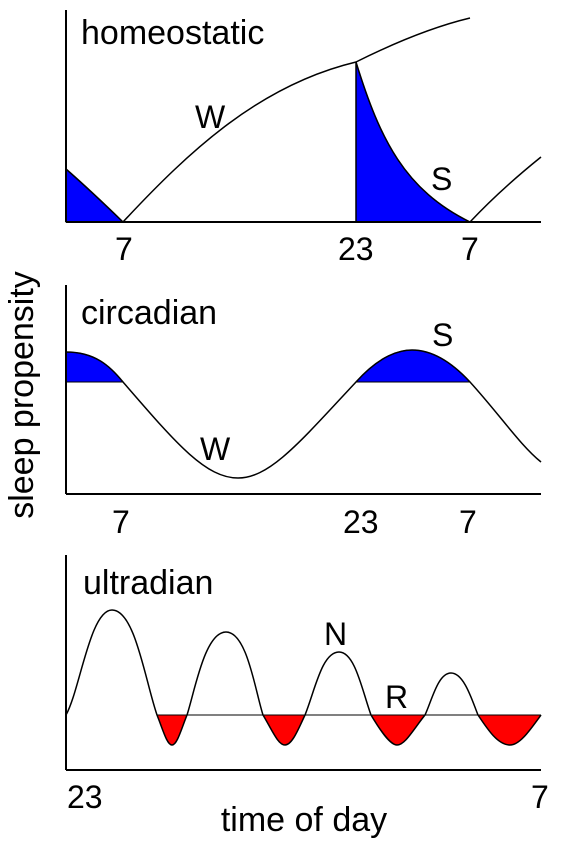 The height and width of the screenshot is (853, 561). I want to click on circadian-tick-1: 7, so click(121, 522).